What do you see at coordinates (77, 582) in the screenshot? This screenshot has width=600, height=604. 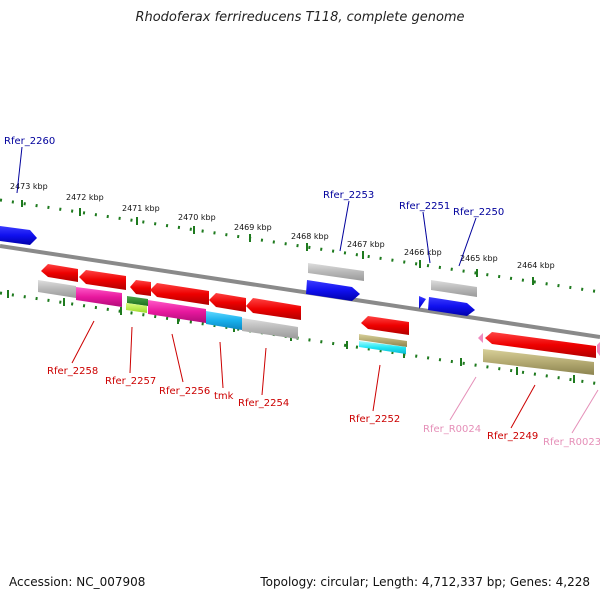 I see `accession-text: Accession: NC_007908` at bounding box center [77, 582].